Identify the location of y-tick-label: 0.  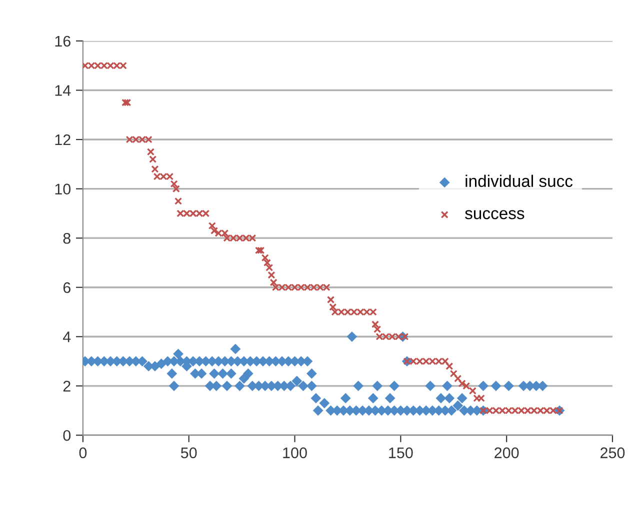
(67, 435).